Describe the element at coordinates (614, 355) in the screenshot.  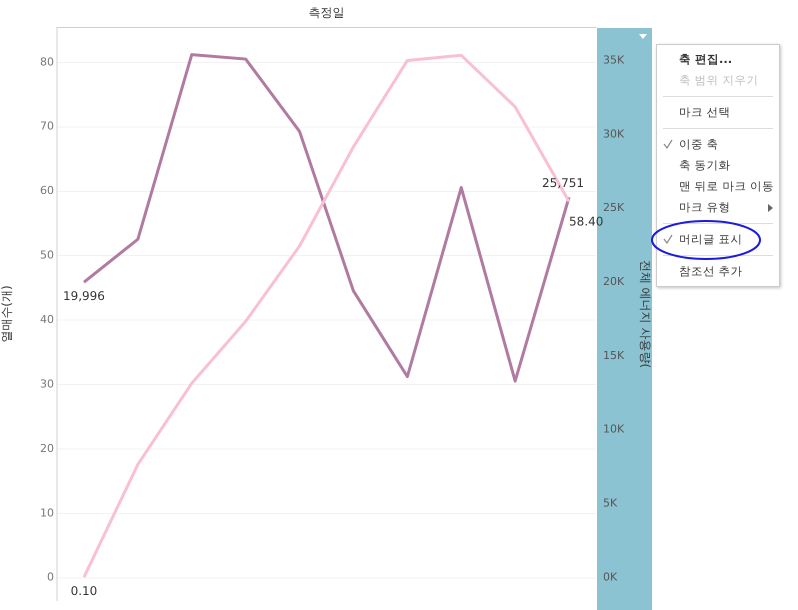
I see `y2-tick-label: 15K` at that location.